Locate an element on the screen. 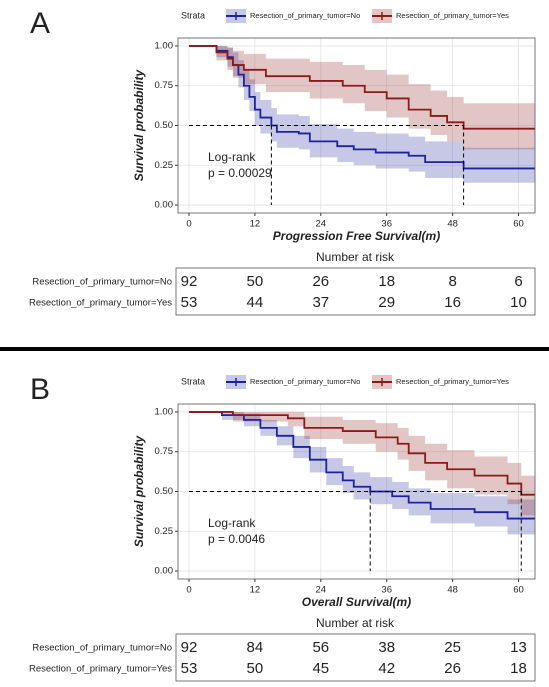  risk-count: 10 is located at coordinates (518, 302).